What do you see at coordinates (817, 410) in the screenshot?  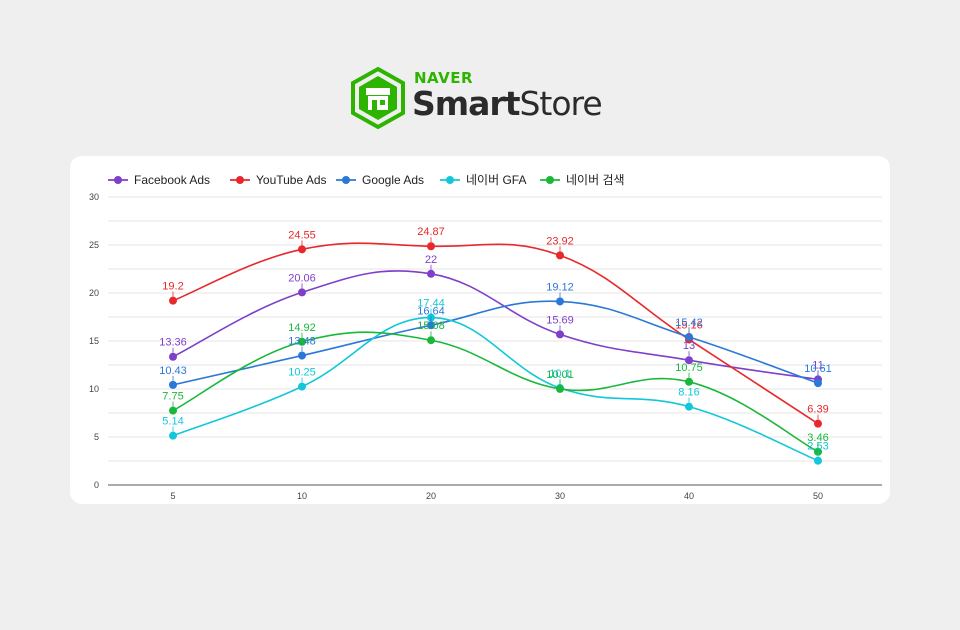 I see `series-2-data-label: 6.39` at bounding box center [817, 410].